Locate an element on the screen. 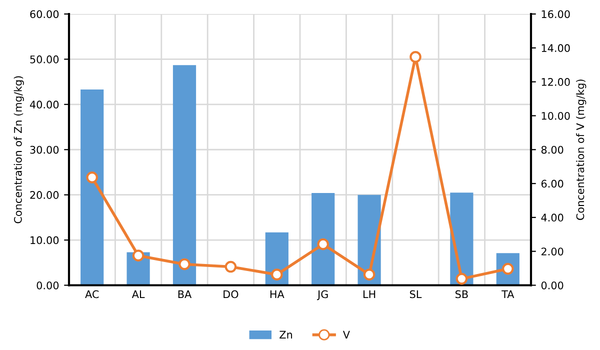 This screenshot has width=600, height=350. y2-tick-label: 0.00 is located at coordinates (552, 285).